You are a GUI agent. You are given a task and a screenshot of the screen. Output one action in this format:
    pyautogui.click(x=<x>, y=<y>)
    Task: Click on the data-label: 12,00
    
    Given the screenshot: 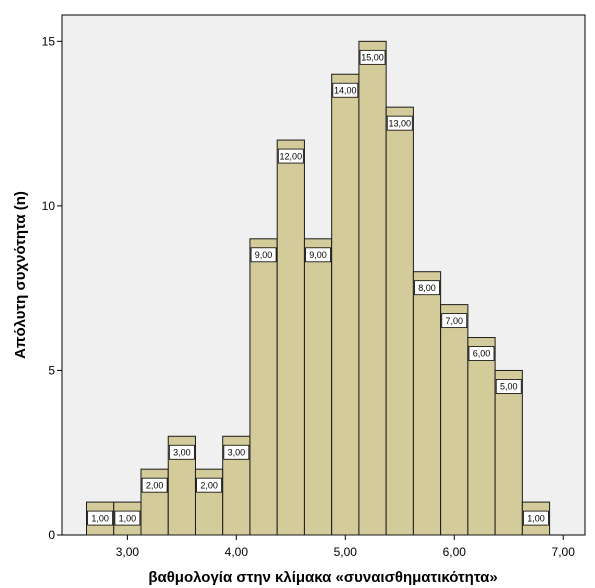 What is the action you would take?
    pyautogui.click(x=291, y=156)
    